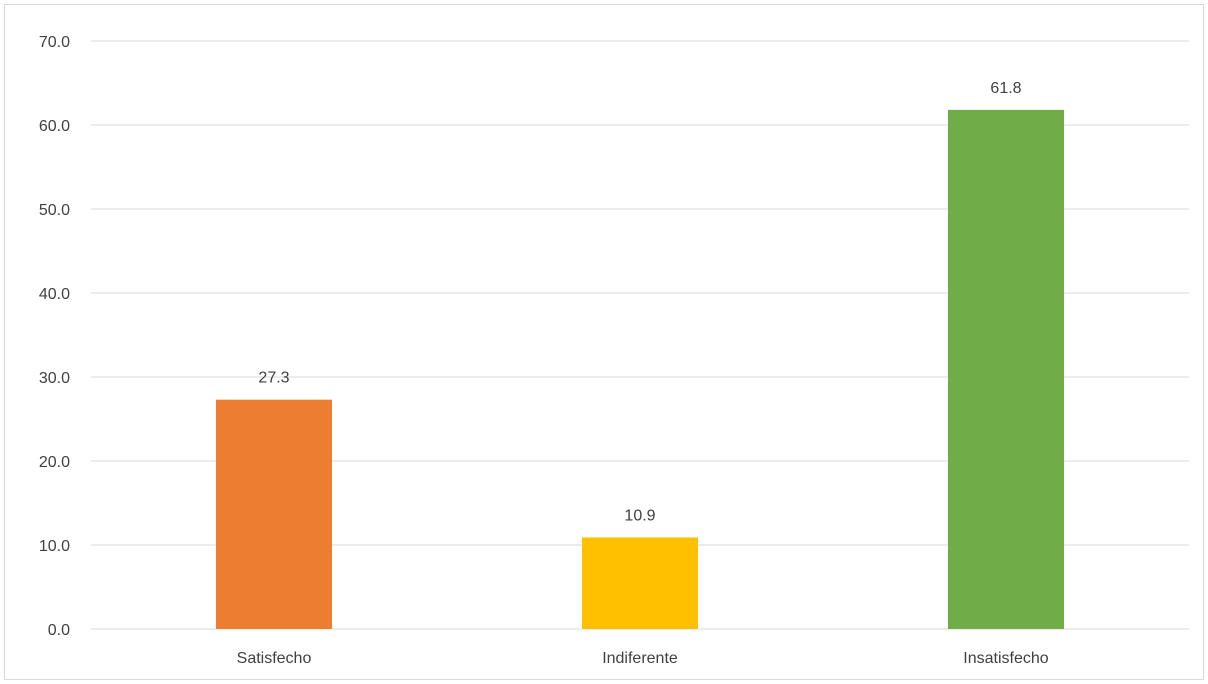 Image resolution: width=1208 pixels, height=684 pixels. I want to click on y-tick-label: 10.0, so click(54, 546).